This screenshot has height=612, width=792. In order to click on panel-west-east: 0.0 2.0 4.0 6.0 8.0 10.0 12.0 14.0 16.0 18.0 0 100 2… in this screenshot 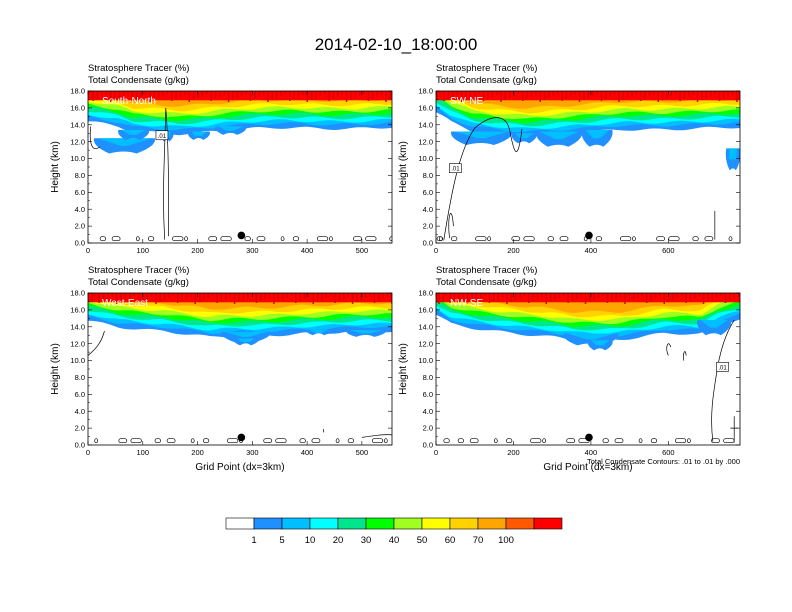, I will do `click(221, 369)`.